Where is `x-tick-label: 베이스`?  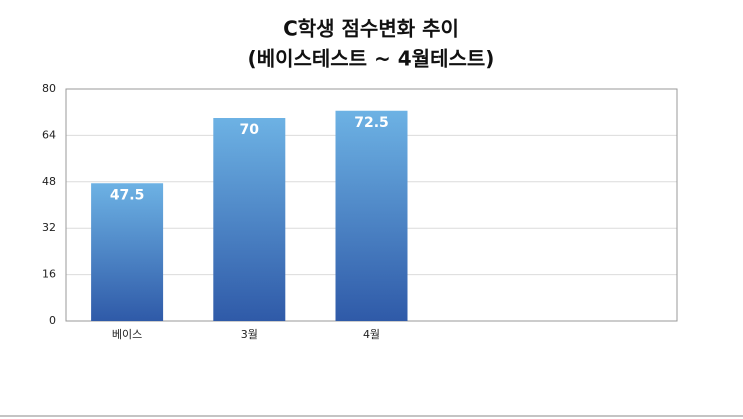 x-tick-label: 베이스 is located at coordinates (127, 334).